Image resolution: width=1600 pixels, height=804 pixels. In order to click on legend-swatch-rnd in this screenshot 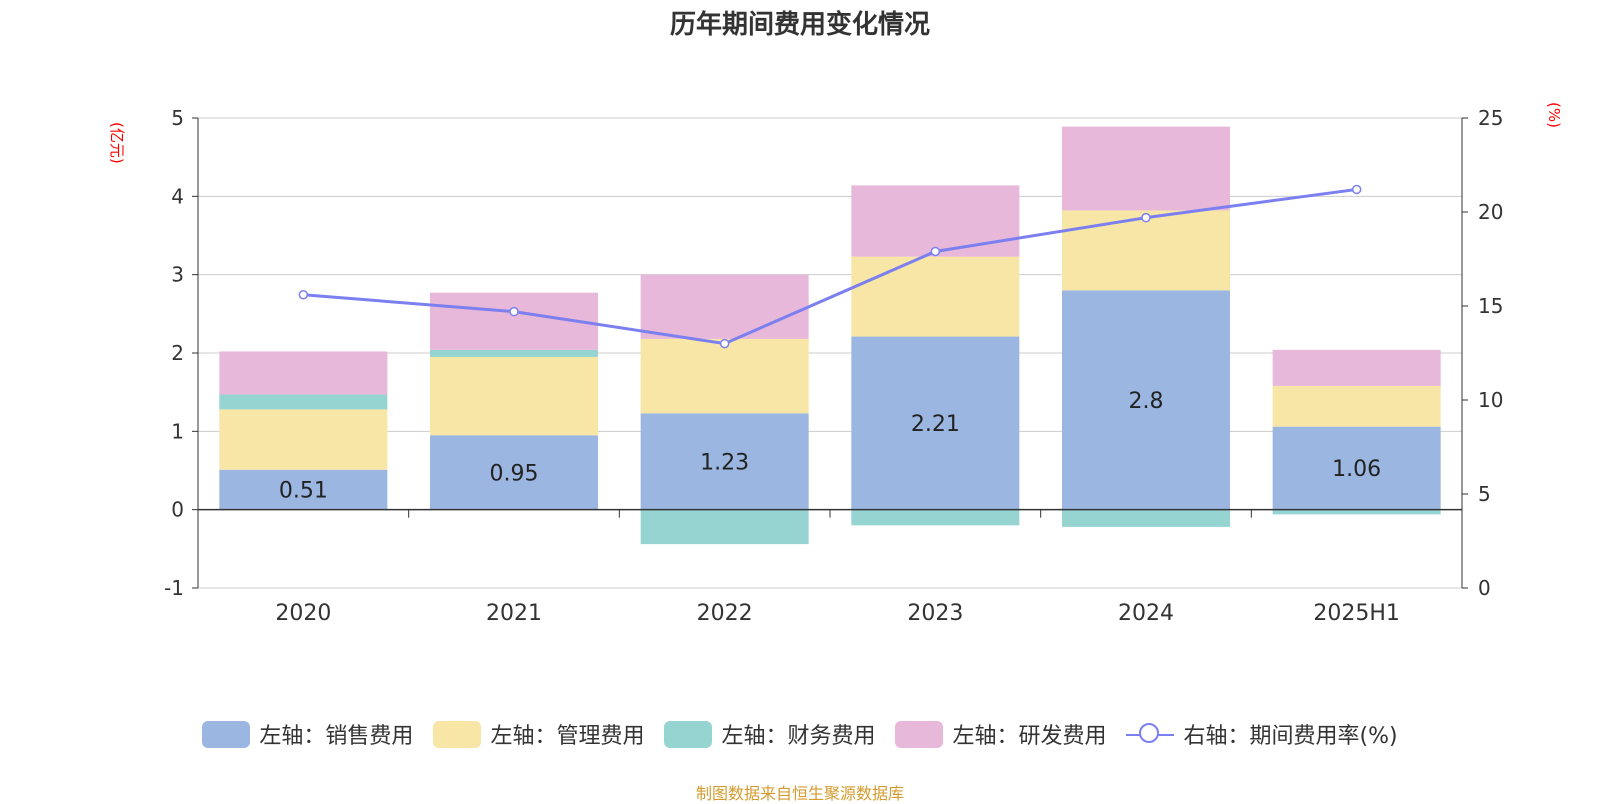, I will do `click(919, 734)`.